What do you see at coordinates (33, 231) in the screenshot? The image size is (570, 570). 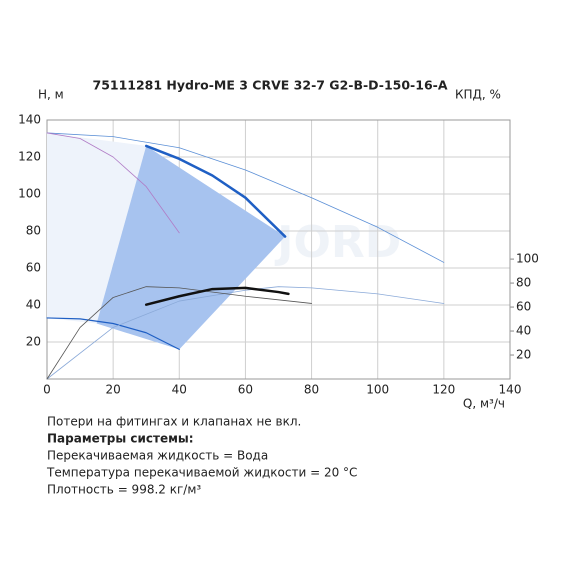 I see `y-tick-label: 80` at bounding box center [33, 231].